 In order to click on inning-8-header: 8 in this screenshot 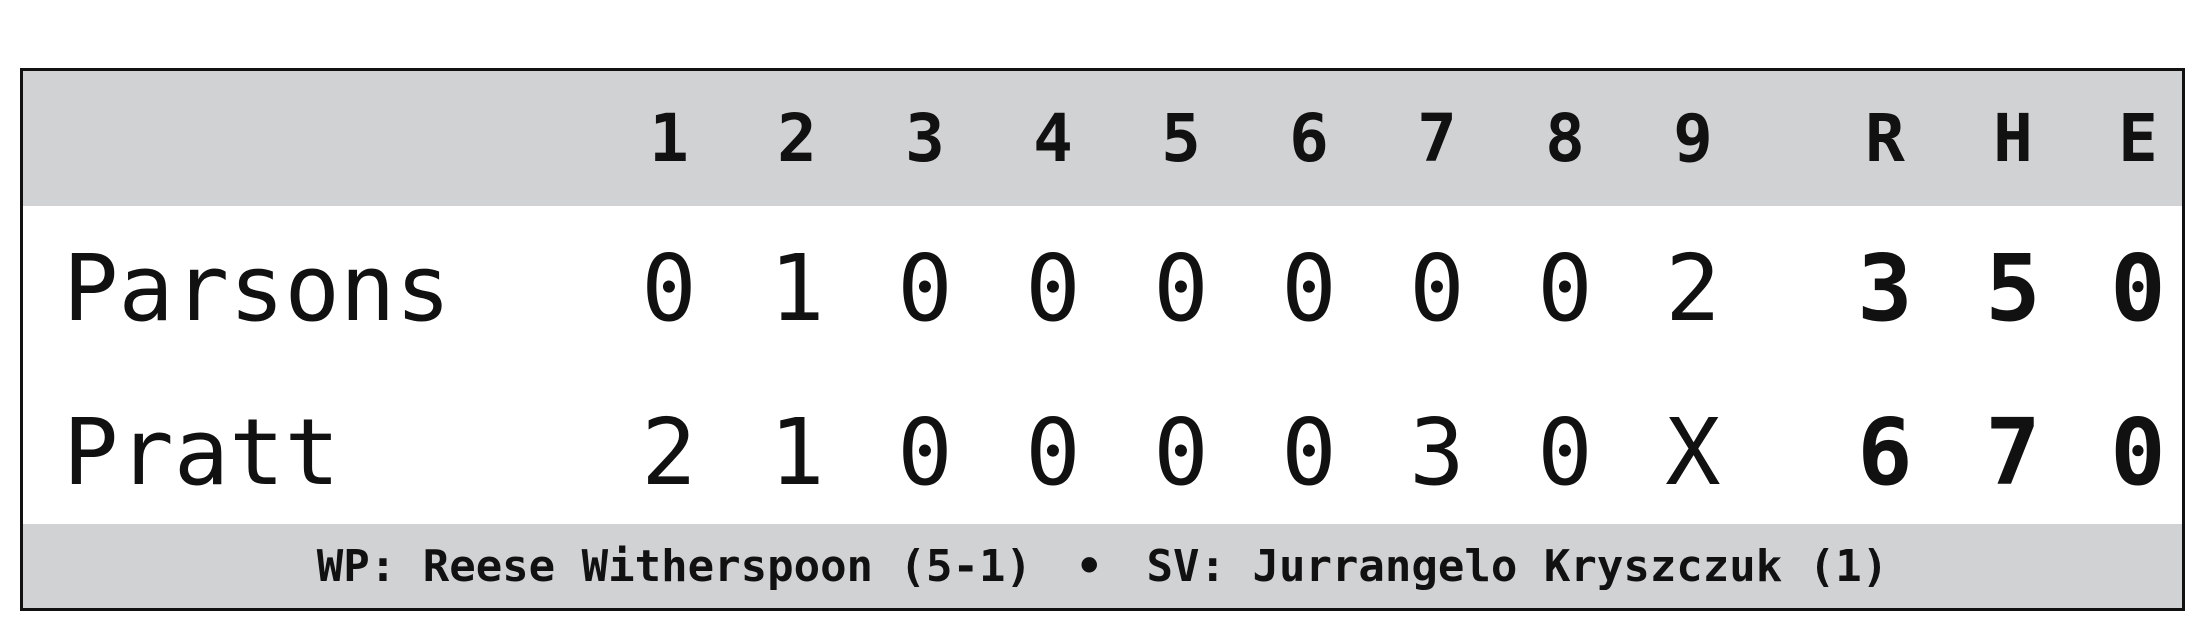, I will do `click(1565, 138)`.